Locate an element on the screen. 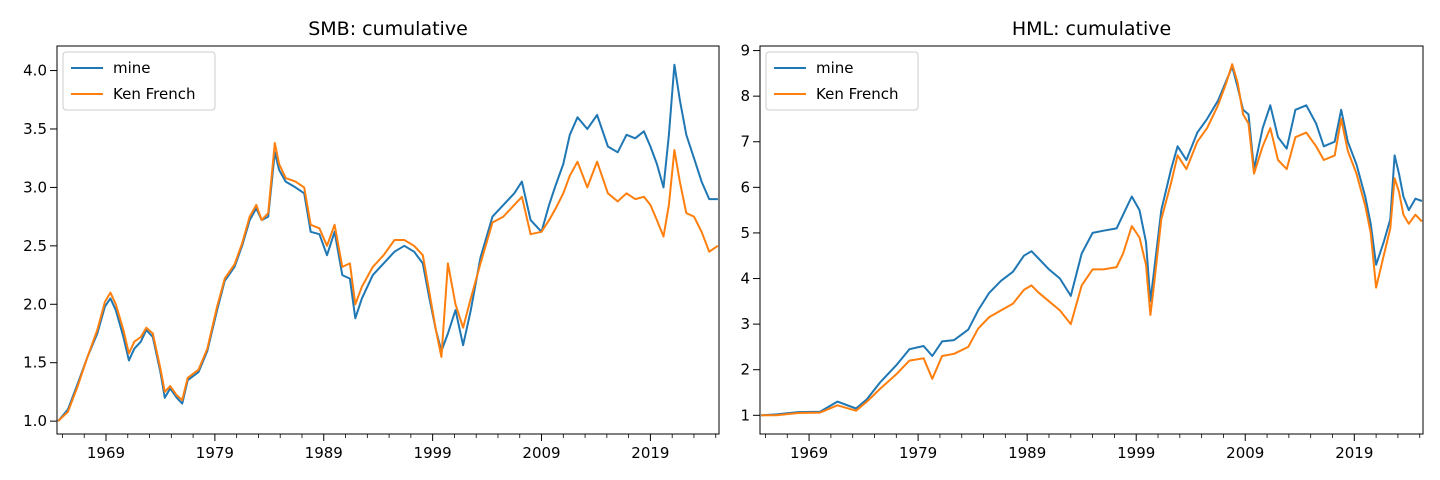 This screenshot has height=480, width=1440. y-tick-label: 1 is located at coordinates (745, 415).